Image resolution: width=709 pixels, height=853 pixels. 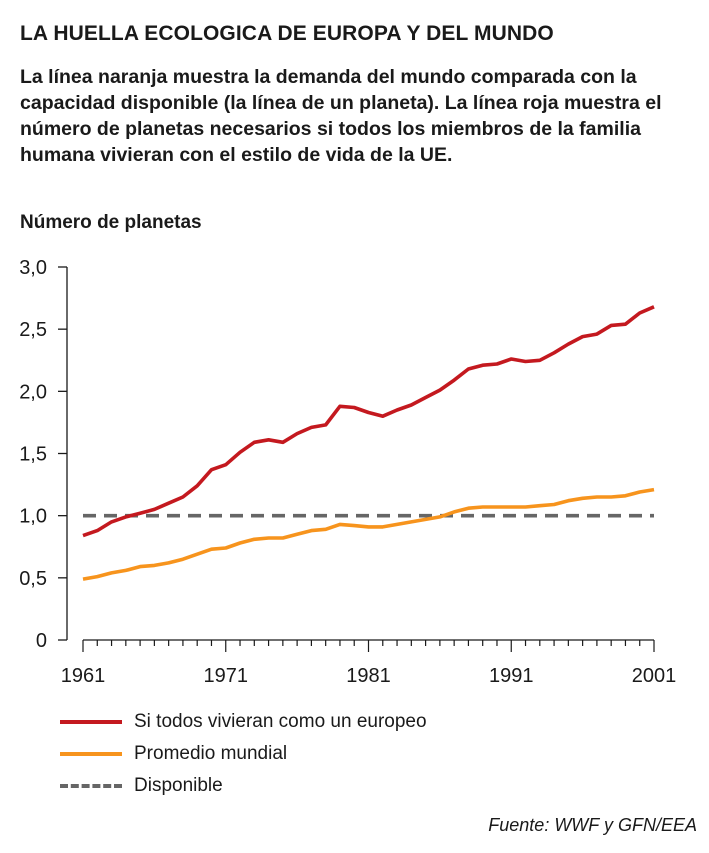 I want to click on series-line-world, so click(x=368, y=534).